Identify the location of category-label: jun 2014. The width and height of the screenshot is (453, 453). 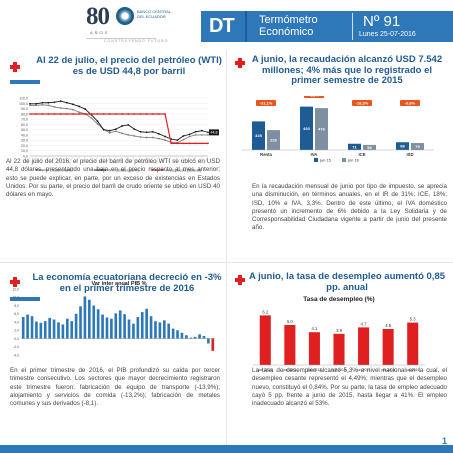
(363, 370).